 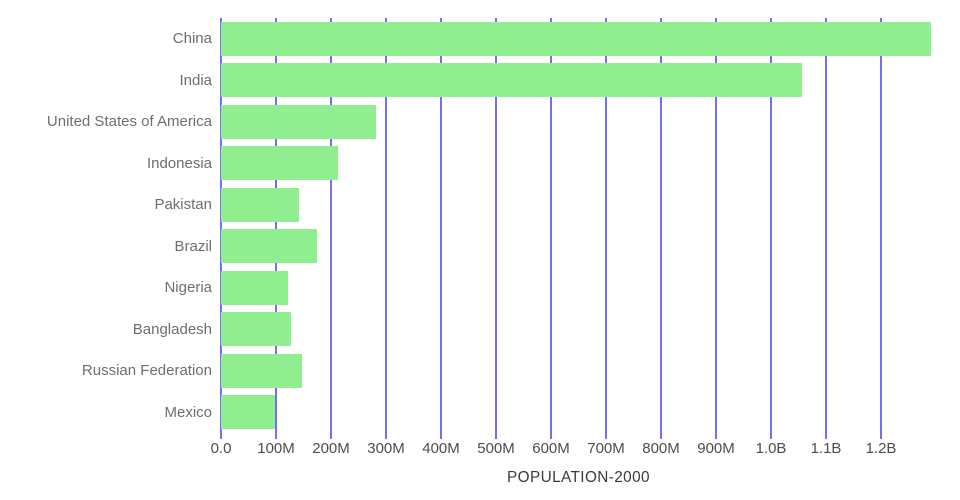 I want to click on category-label: Bangladesh, so click(x=172, y=329).